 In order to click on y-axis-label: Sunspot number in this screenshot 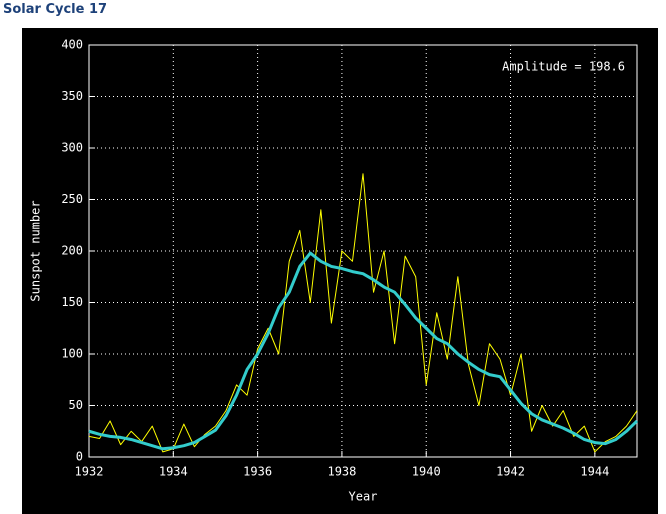, I will do `click(36, 250)`.